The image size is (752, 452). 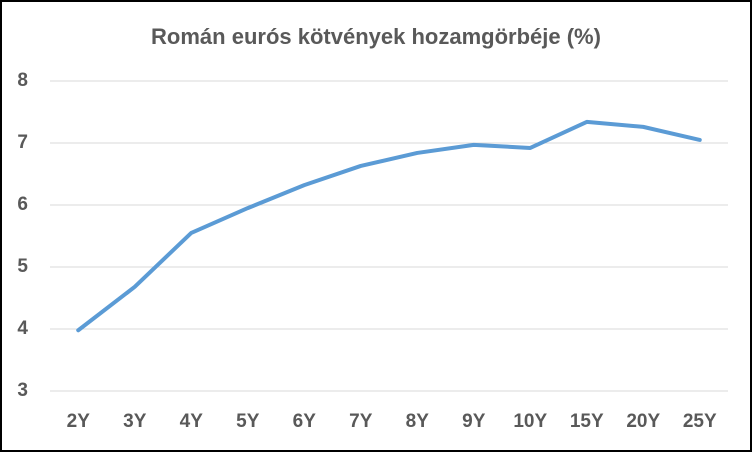 I want to click on x-tick-label: 5Y, so click(x=248, y=421).